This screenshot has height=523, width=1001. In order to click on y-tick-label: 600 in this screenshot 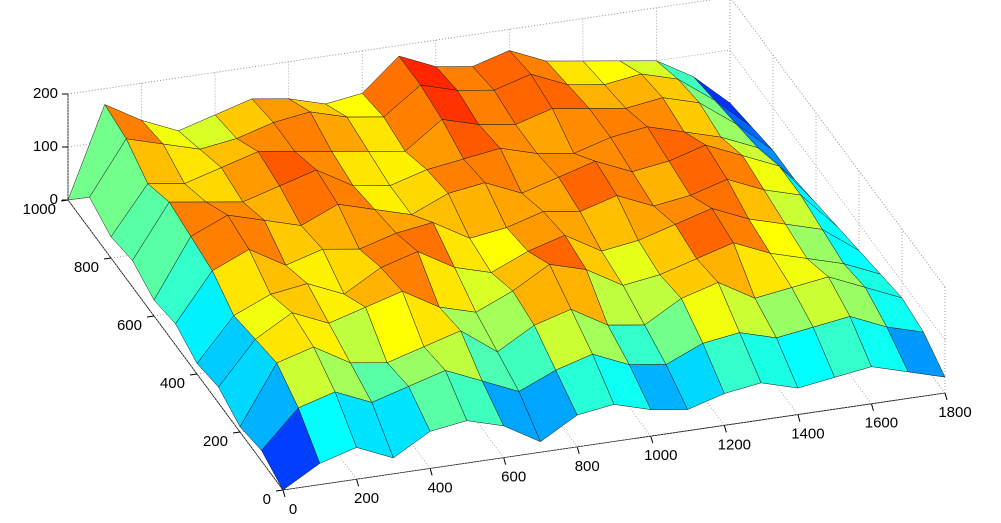, I will do `click(129, 325)`.